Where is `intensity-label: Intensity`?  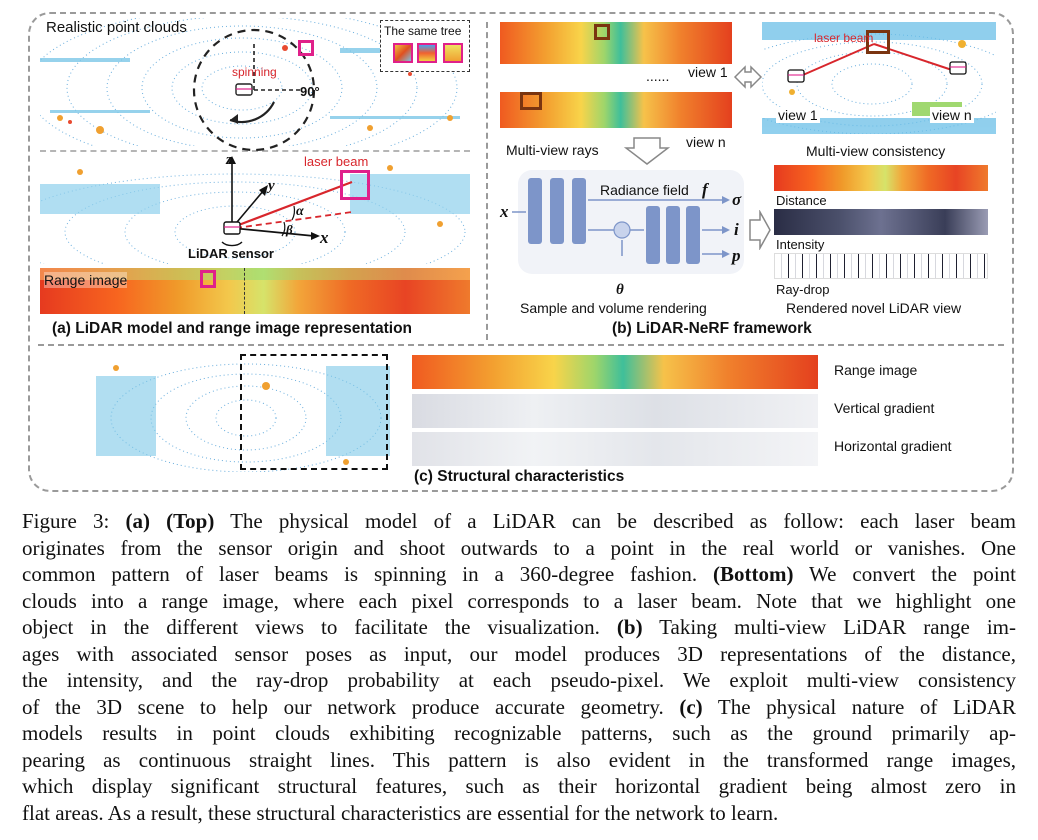 intensity-label: Intensity is located at coordinates (800, 244).